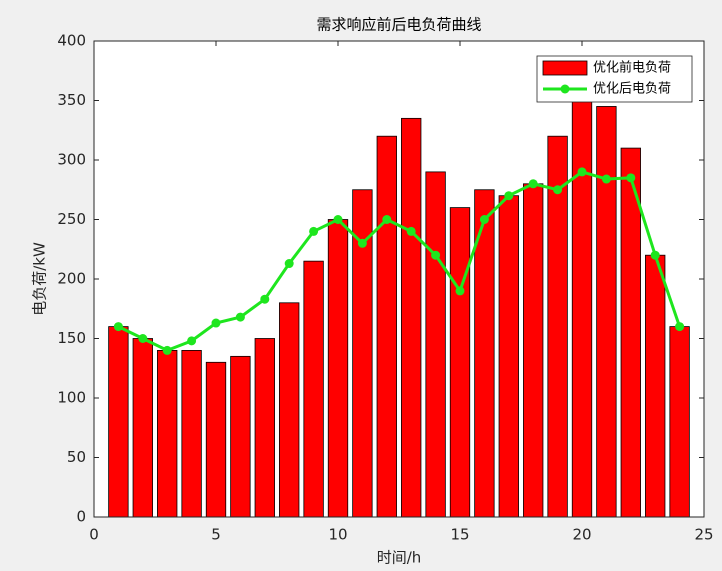  I want to click on y-tick-label: 50, so click(76, 457).